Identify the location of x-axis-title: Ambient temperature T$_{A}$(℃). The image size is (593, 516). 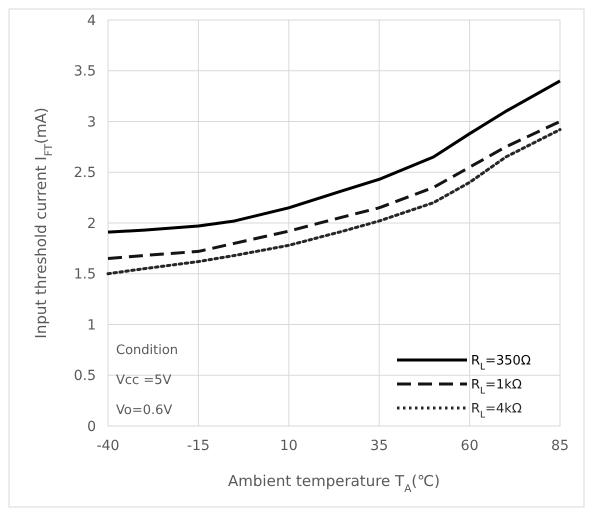
(334, 483).